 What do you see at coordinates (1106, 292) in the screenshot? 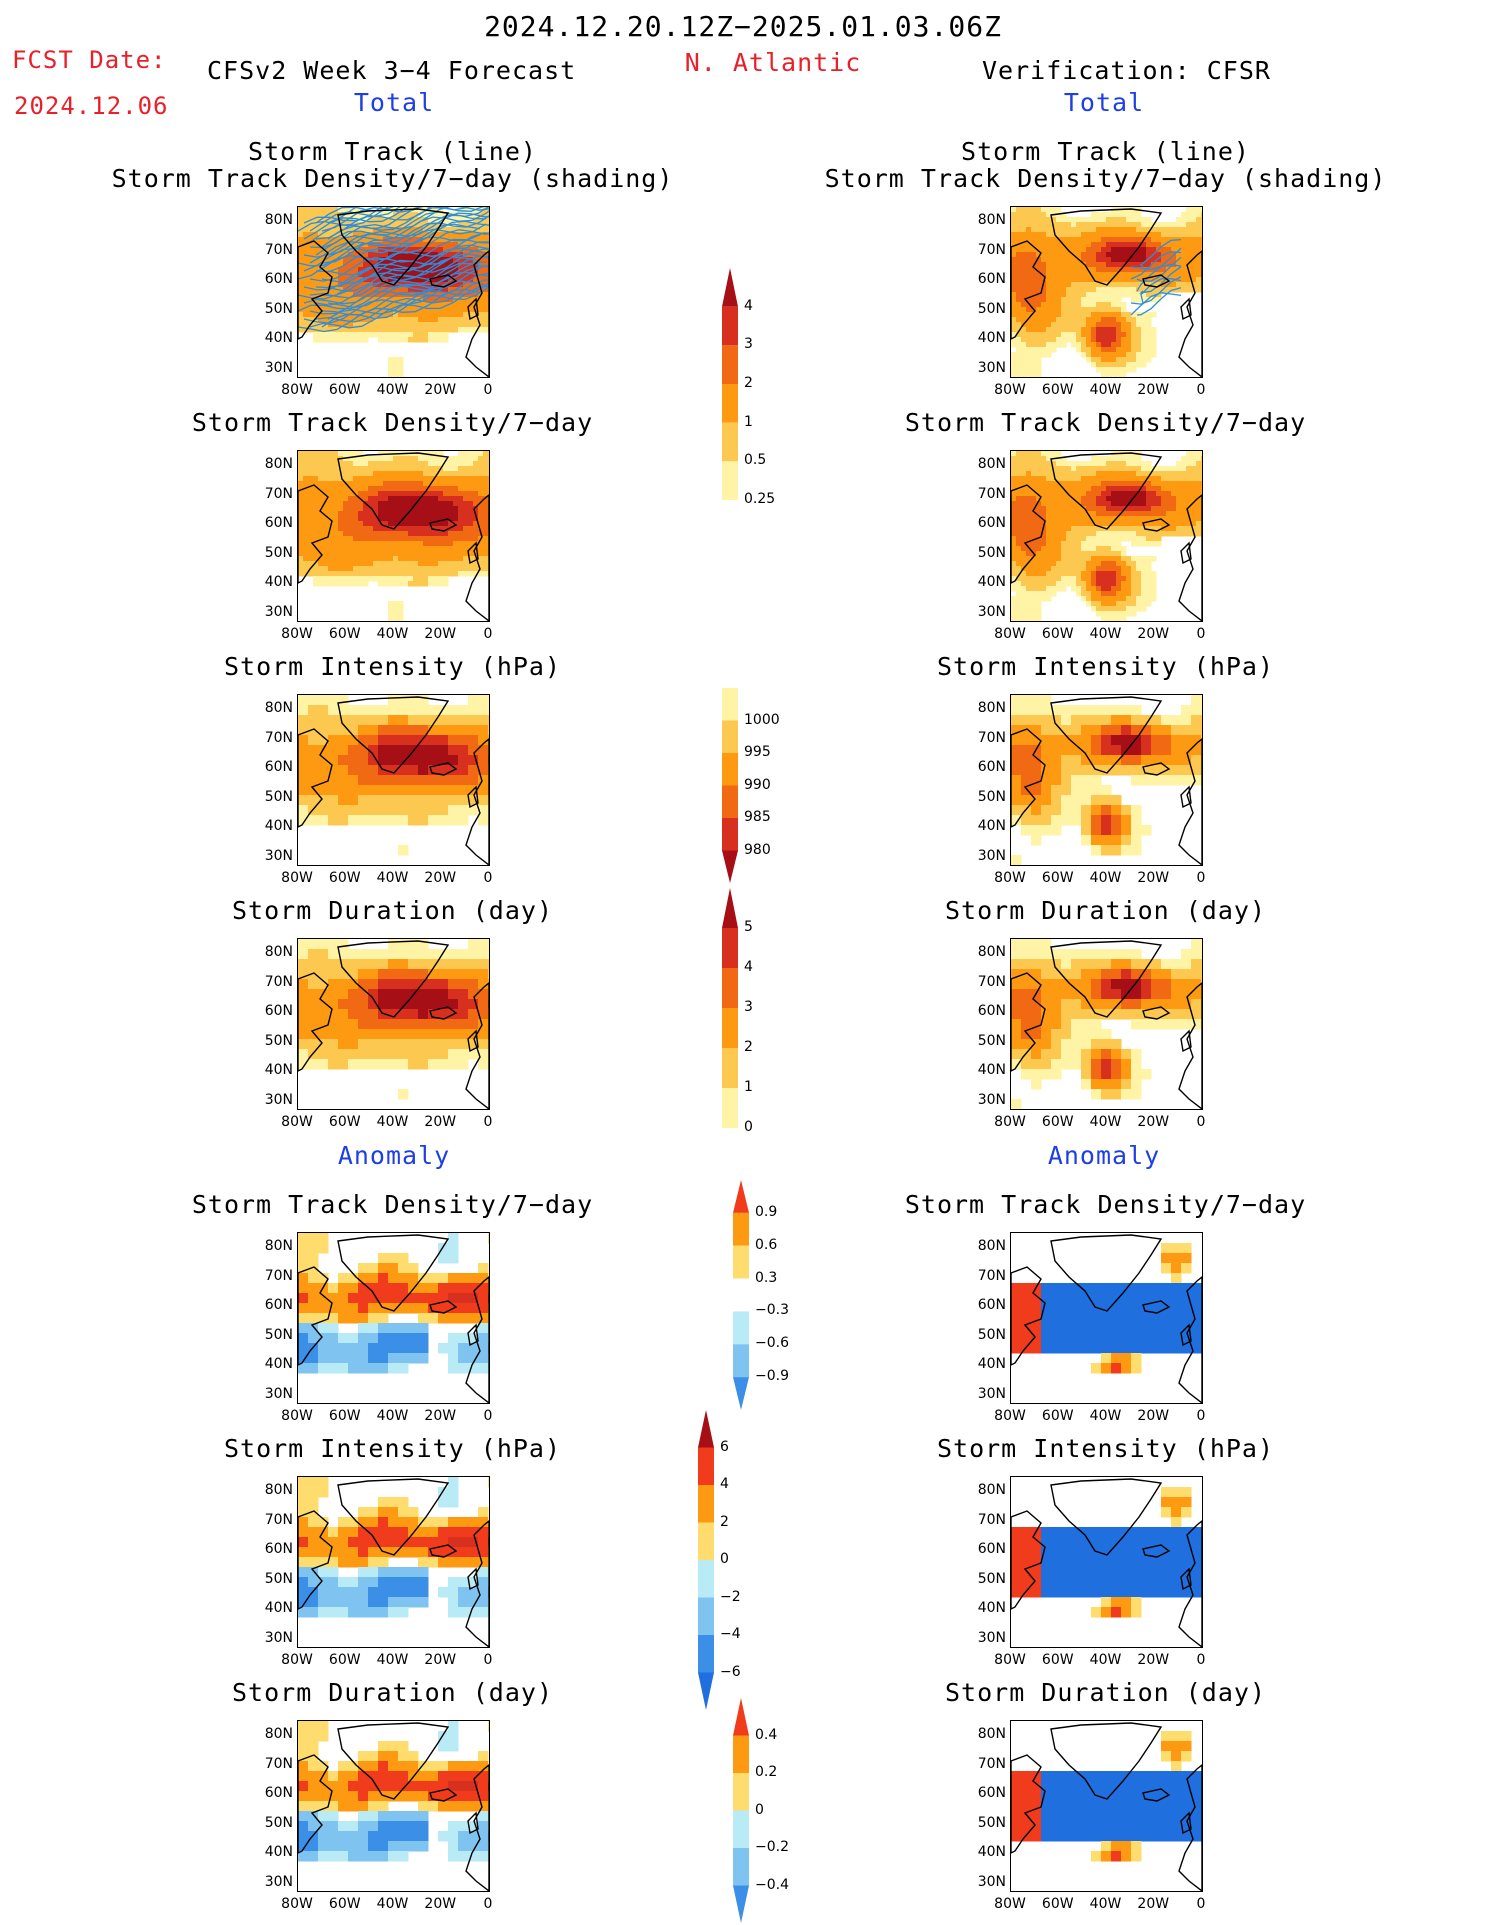
I see `right-map-1-shading` at bounding box center [1106, 292].